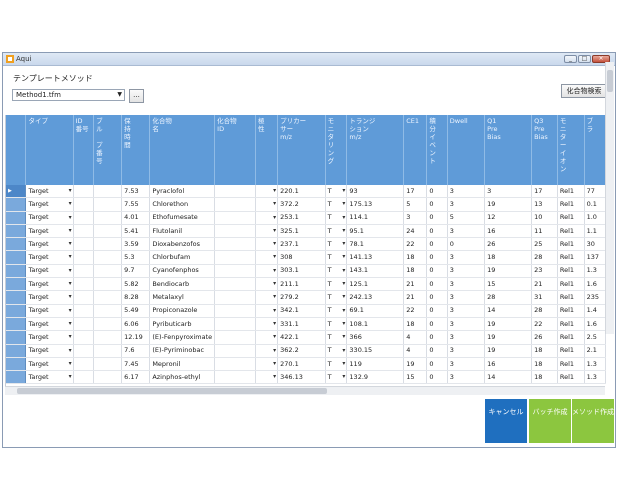 Image resolution: width=620 pixels, height=500 pixels. What do you see at coordinates (301, 377) in the screenshot?
I see `table-cell: 346.13` at bounding box center [301, 377].